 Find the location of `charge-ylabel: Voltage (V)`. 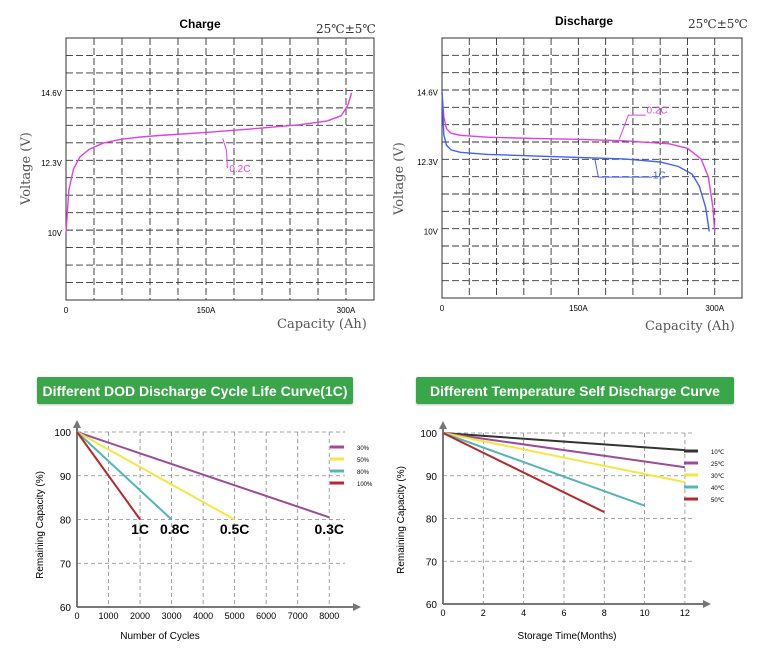

charge-ylabel: Voltage (V) is located at coordinates (26, 169).